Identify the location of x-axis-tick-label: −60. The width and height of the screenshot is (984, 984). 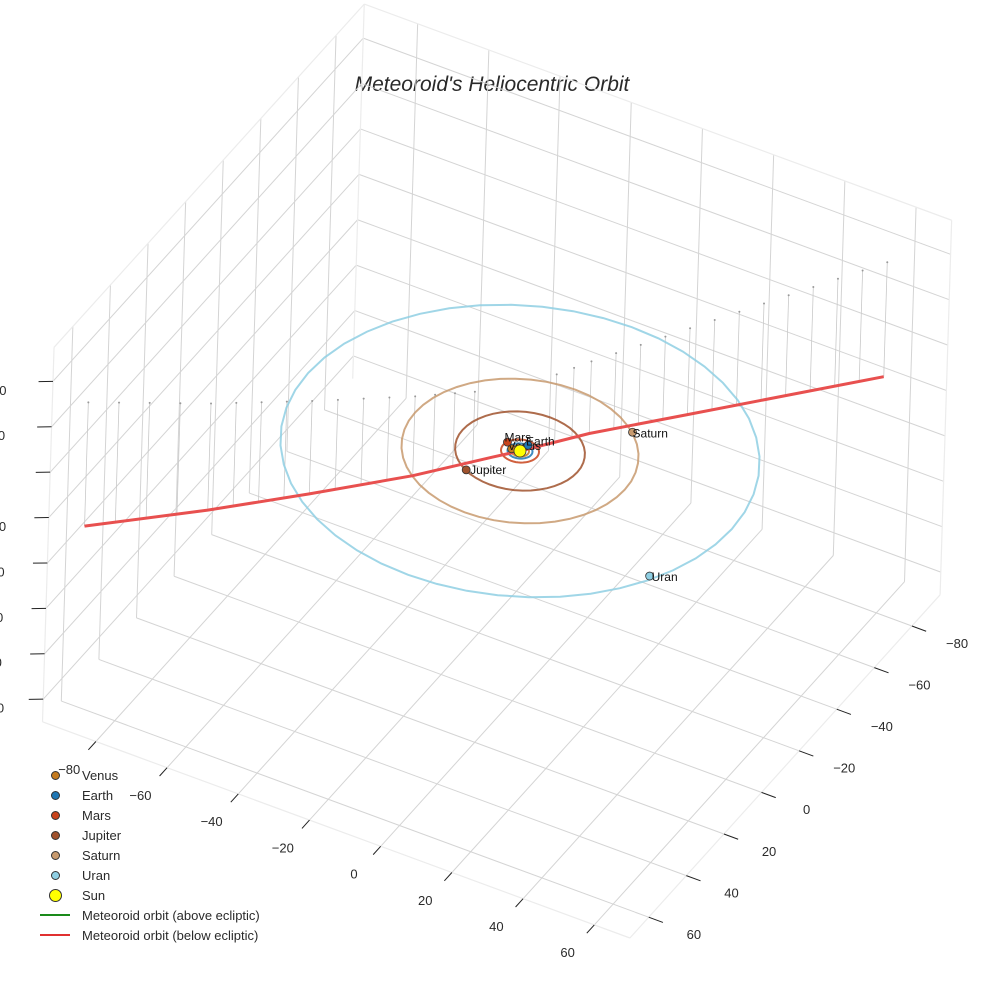
(140, 795).